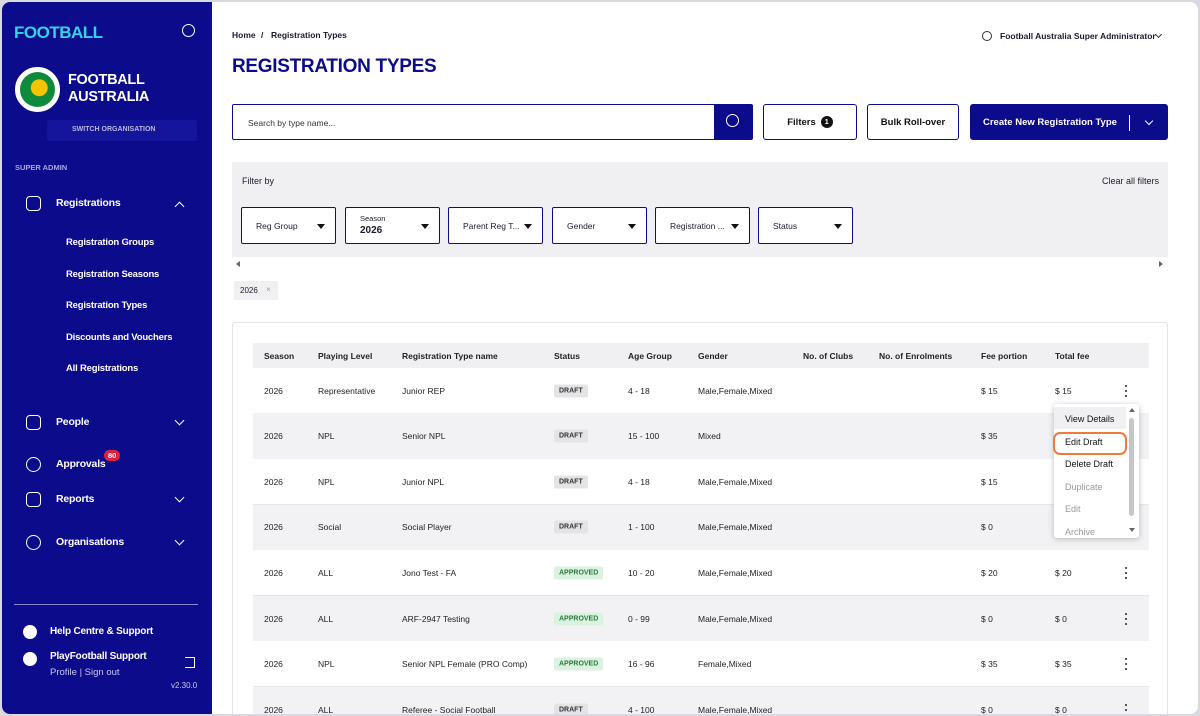 Image resolution: width=1200 pixels, height=716 pixels. What do you see at coordinates (41, 167) in the screenshot?
I see `section-label: SUPER ADMIN` at bounding box center [41, 167].